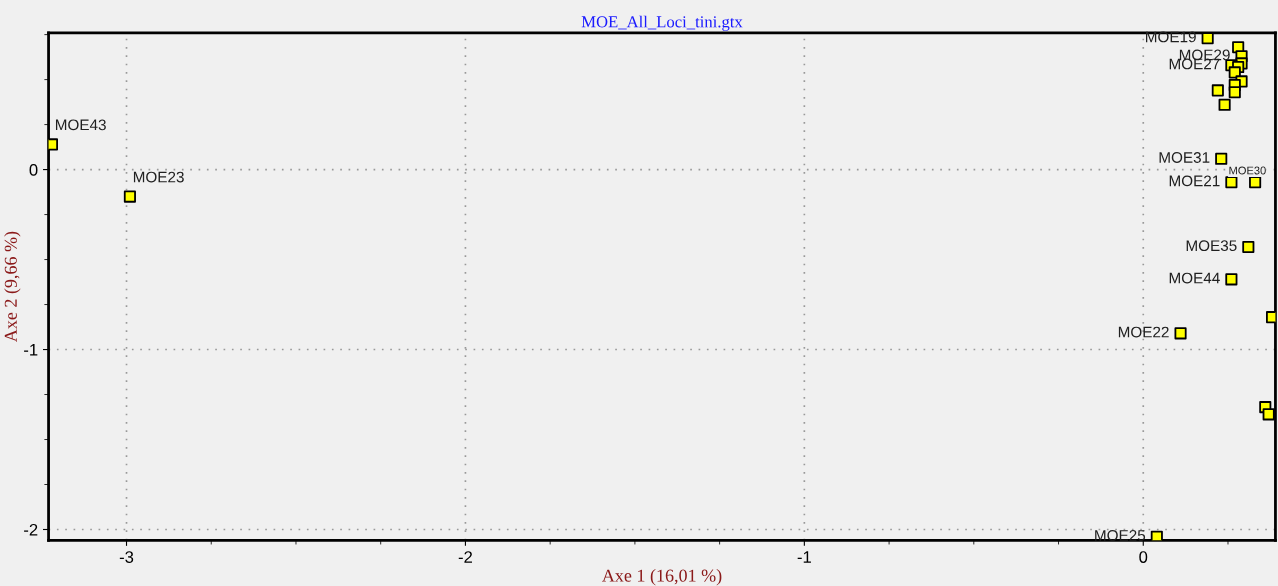  Describe the element at coordinates (1120, 535) in the screenshot. I see `annotation: MOE25` at that location.